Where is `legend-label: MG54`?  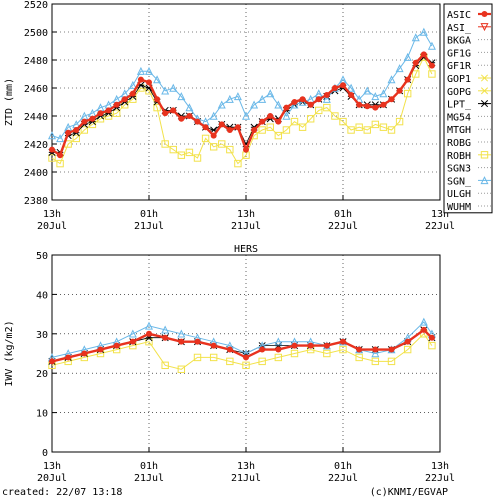
legend-label: MG54 is located at coordinates (459, 117).